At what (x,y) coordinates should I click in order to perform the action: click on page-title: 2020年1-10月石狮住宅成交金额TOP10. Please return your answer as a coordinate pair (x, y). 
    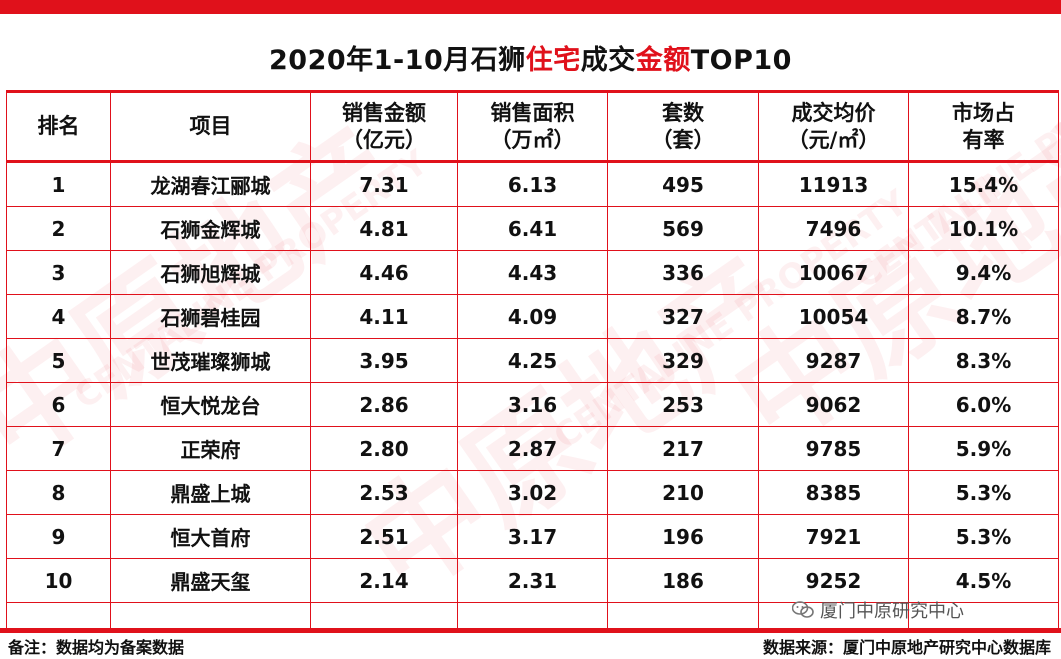
    Looking at the image, I should click on (530, 57).